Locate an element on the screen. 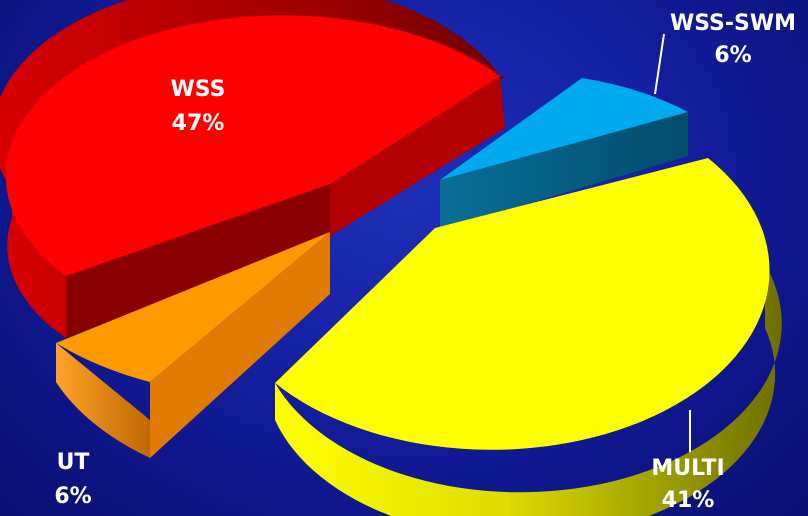  slice-wss-end-face is located at coordinates (417, 156).